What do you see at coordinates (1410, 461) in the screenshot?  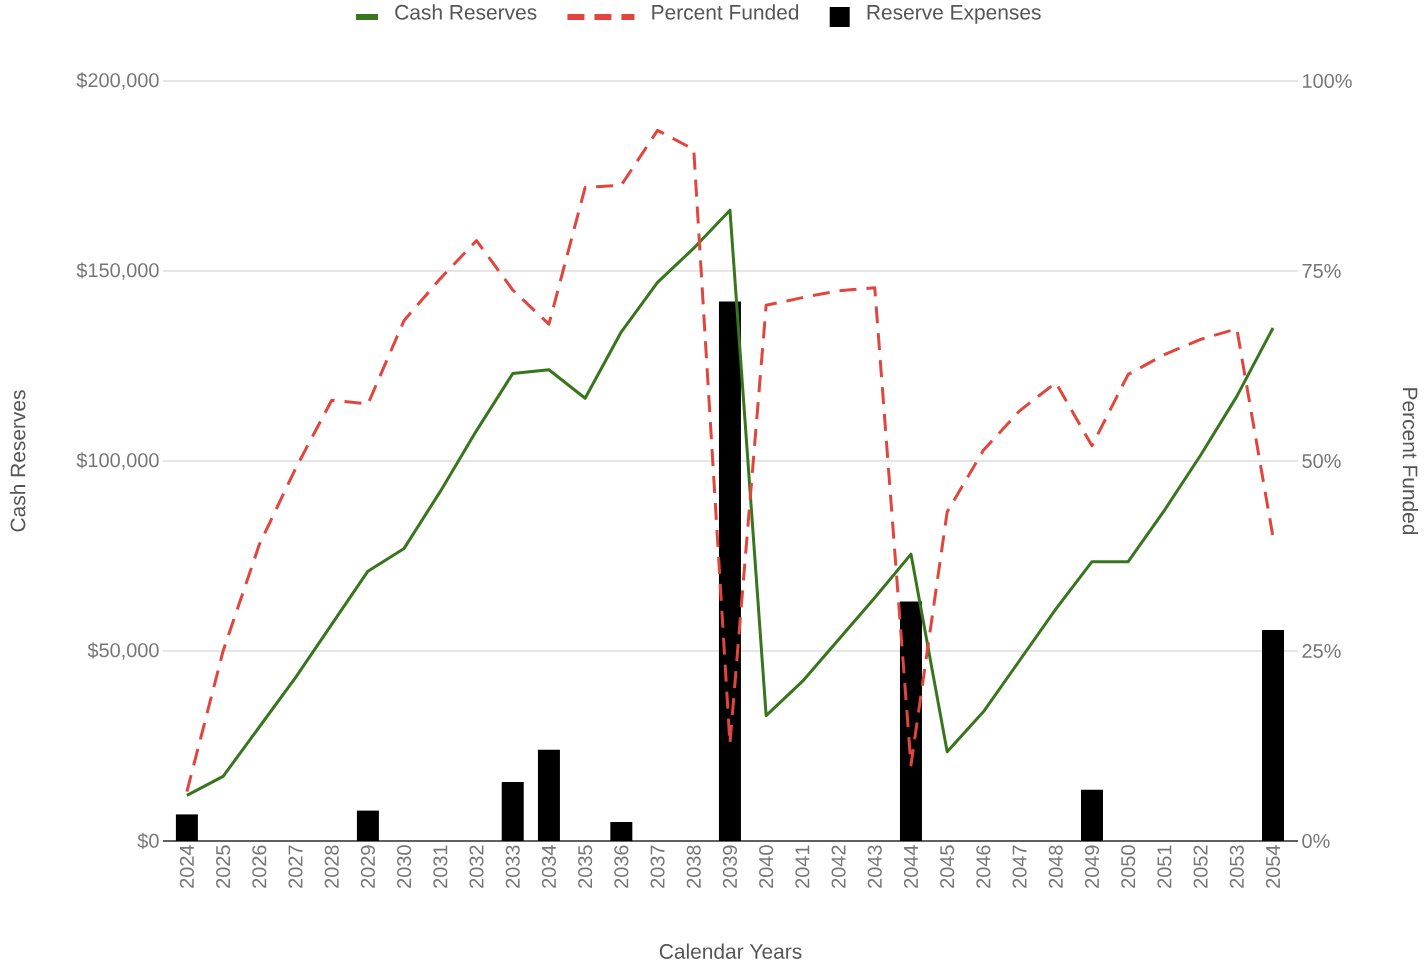 I see `y2-axis-title: Percent Funded` at bounding box center [1410, 461].